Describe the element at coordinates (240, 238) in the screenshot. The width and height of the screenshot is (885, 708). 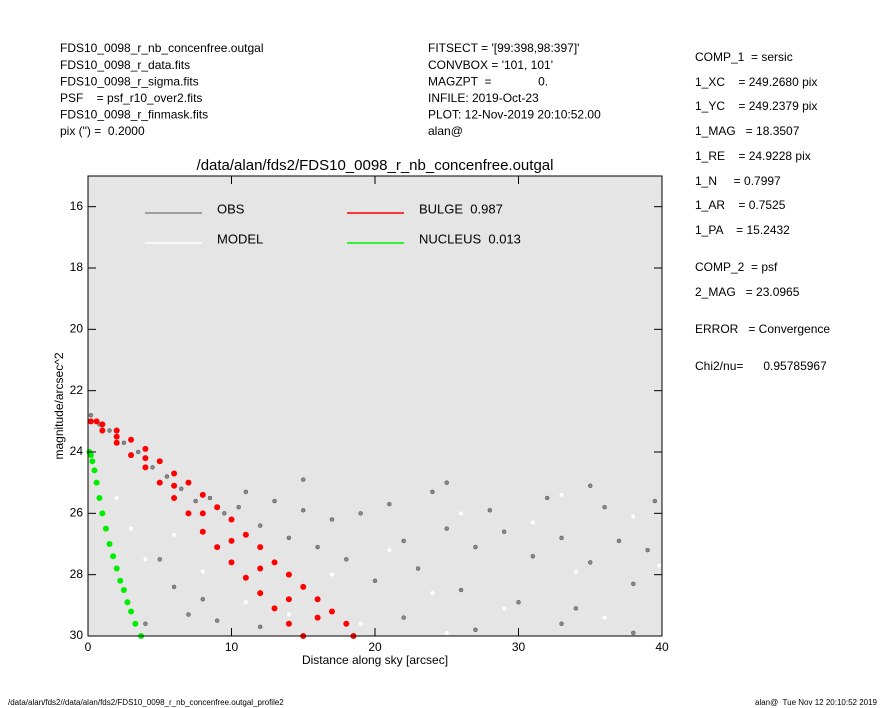
I see `legend-label: MODEL` at that location.